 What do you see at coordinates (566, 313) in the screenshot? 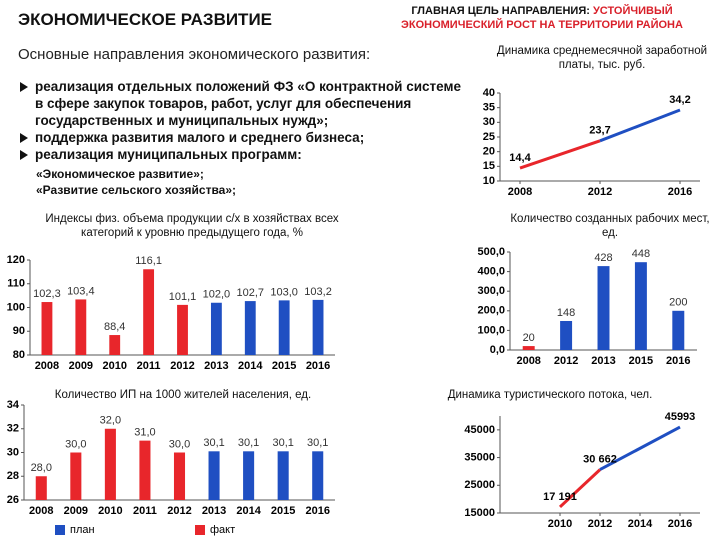
I see `data-label: 148` at bounding box center [566, 313].